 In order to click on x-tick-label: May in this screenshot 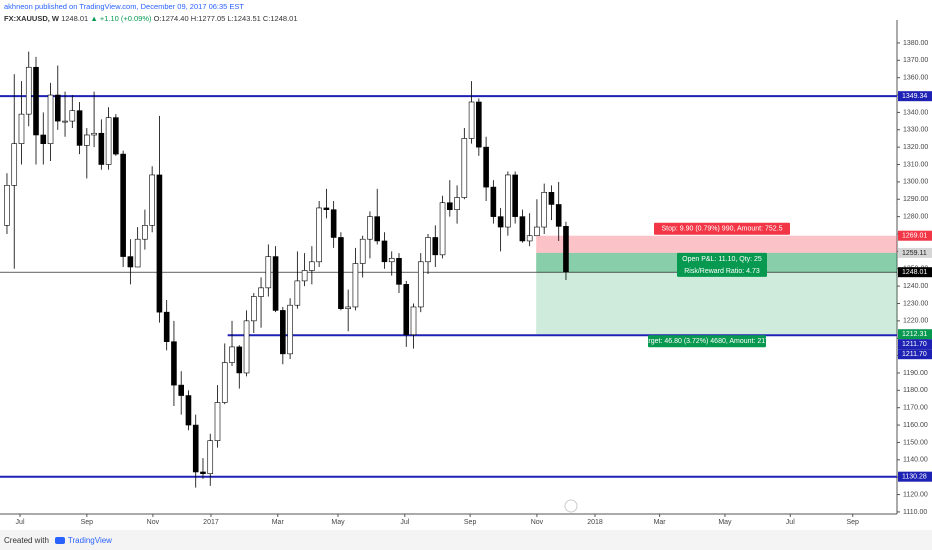, I will do `click(725, 522)`.